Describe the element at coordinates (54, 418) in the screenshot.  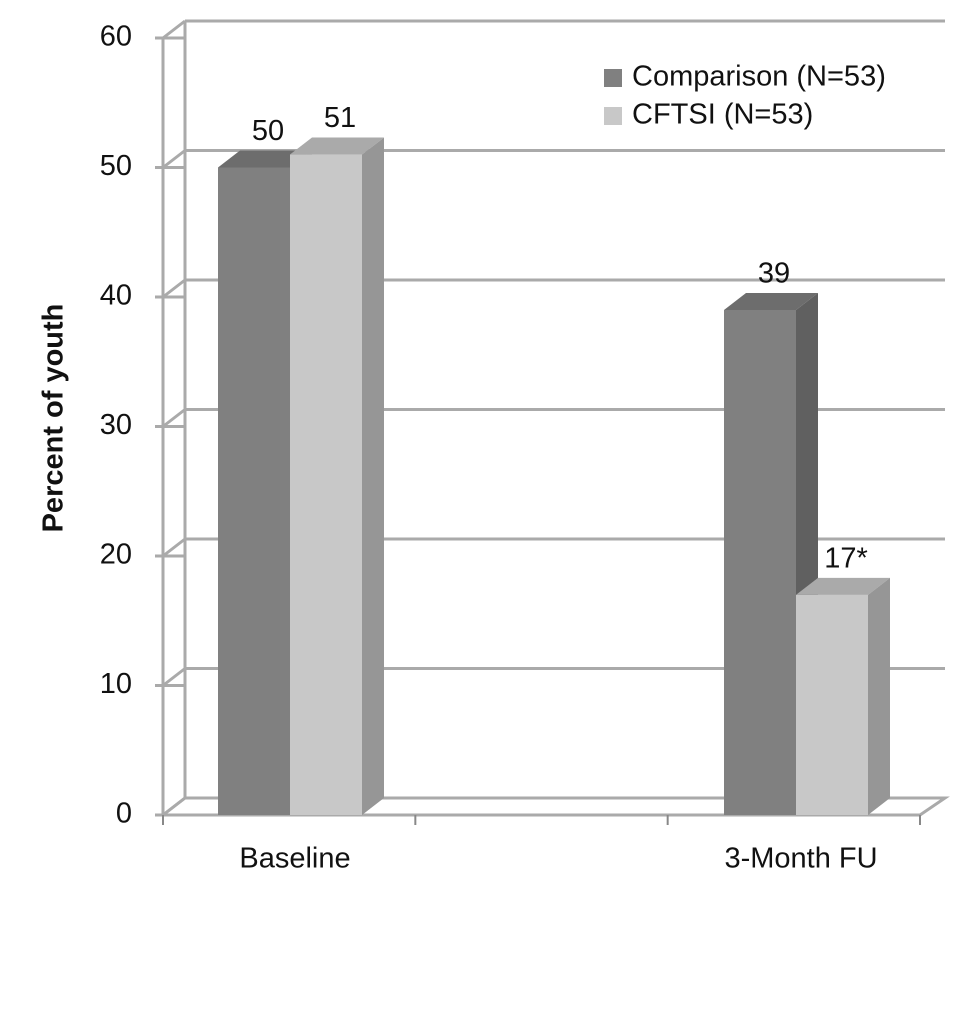
I see `y-axis-label: Percent of youth` at that location.